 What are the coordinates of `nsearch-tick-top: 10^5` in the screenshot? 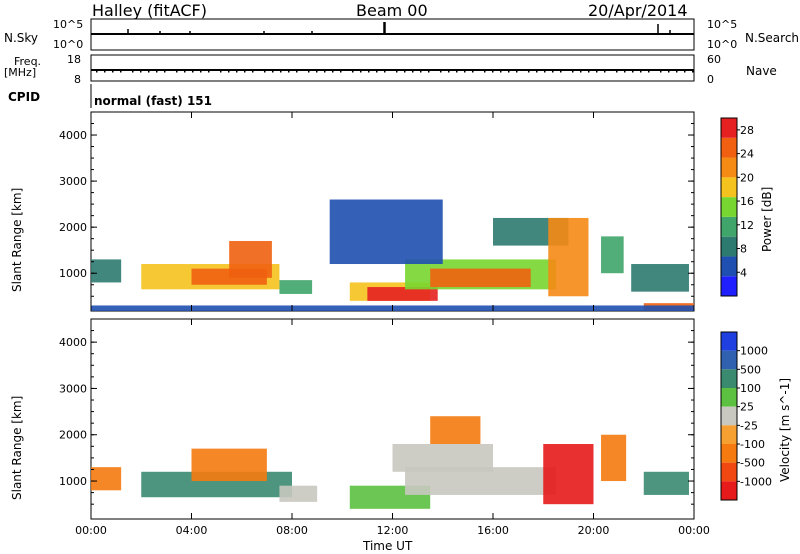 It's located at (722, 24).